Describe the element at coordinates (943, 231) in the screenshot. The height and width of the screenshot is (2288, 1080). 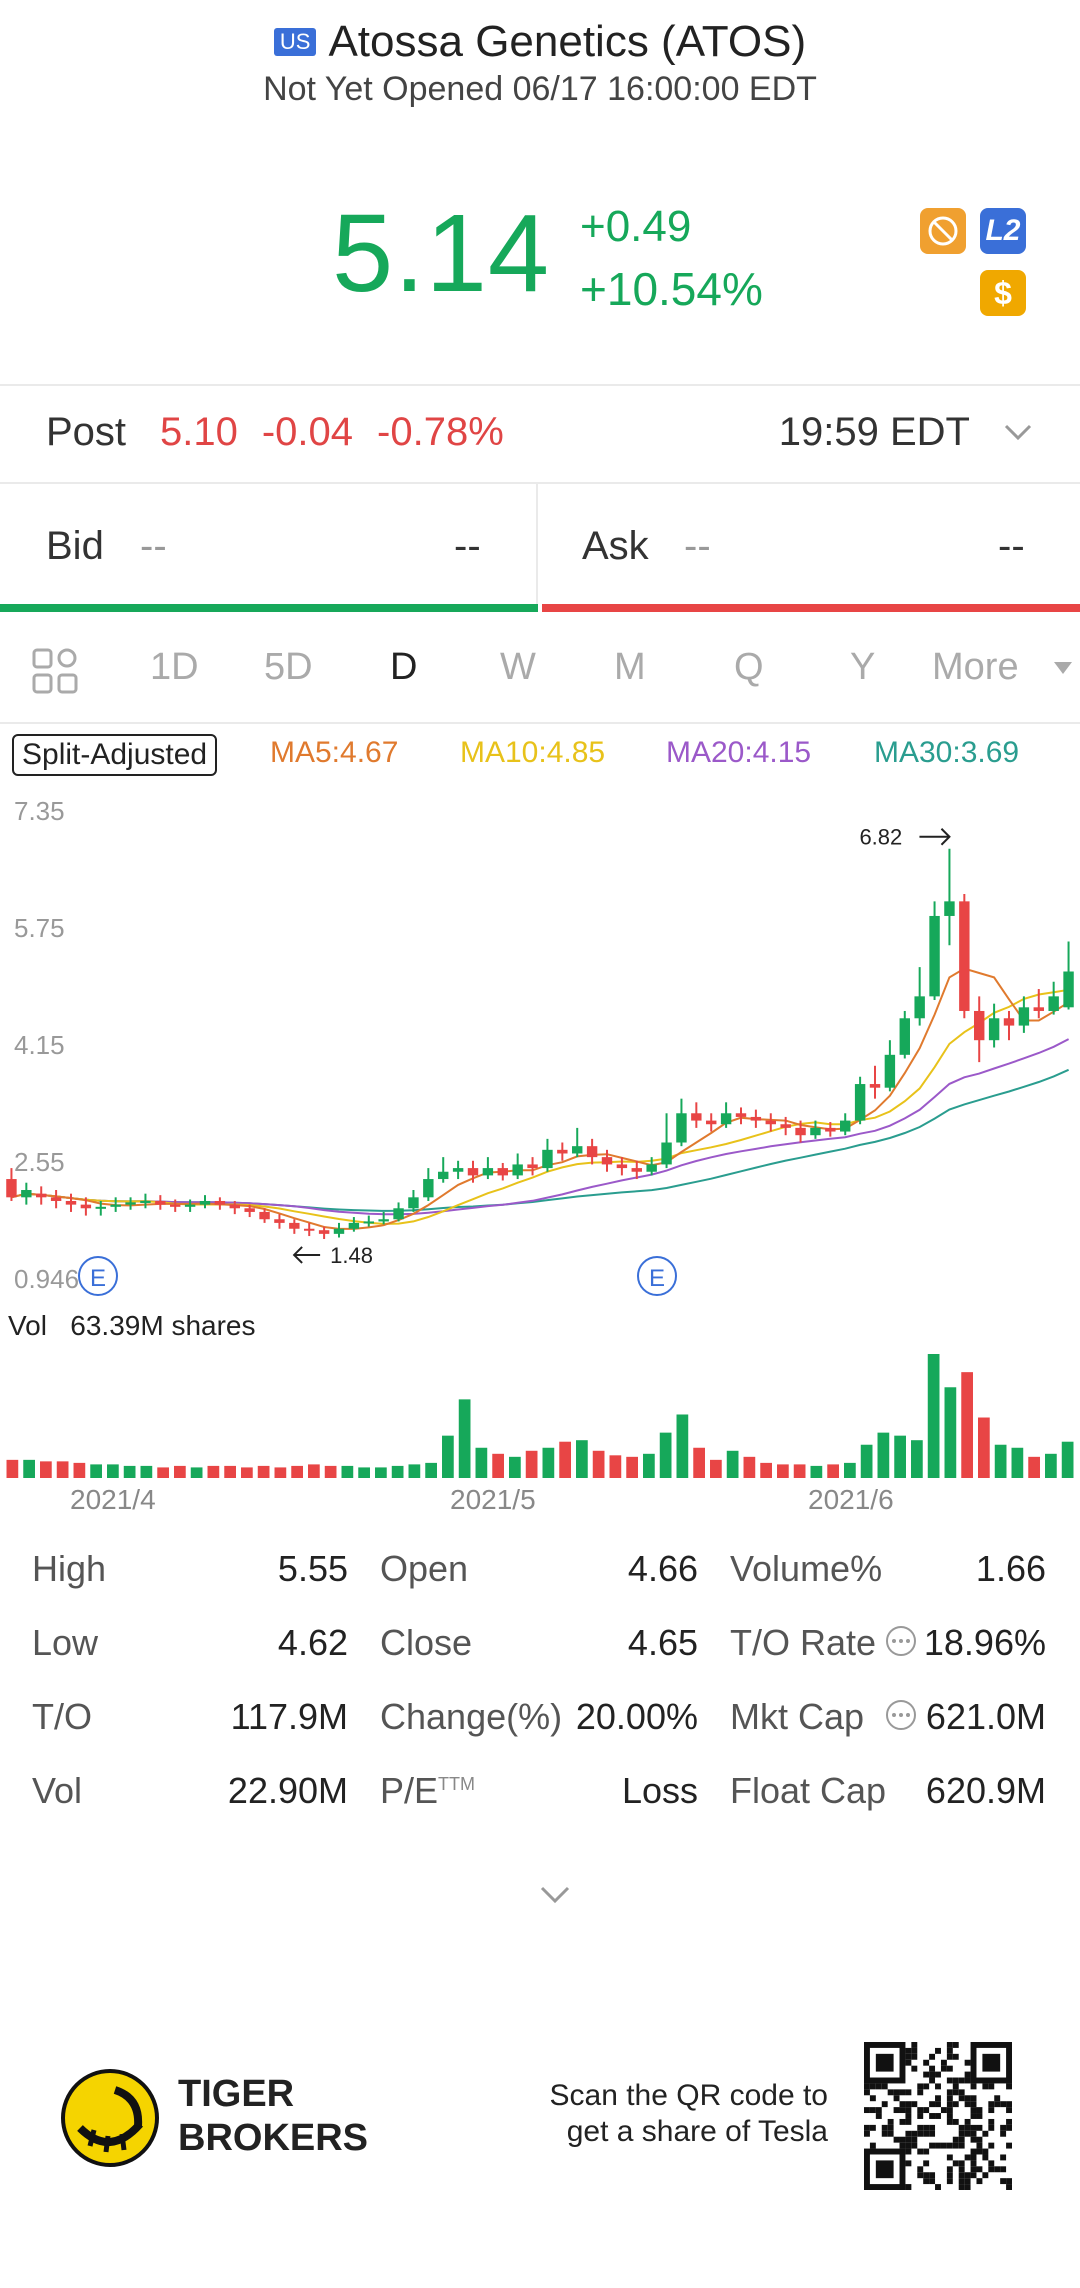
I see `no-trade-icon` at that location.